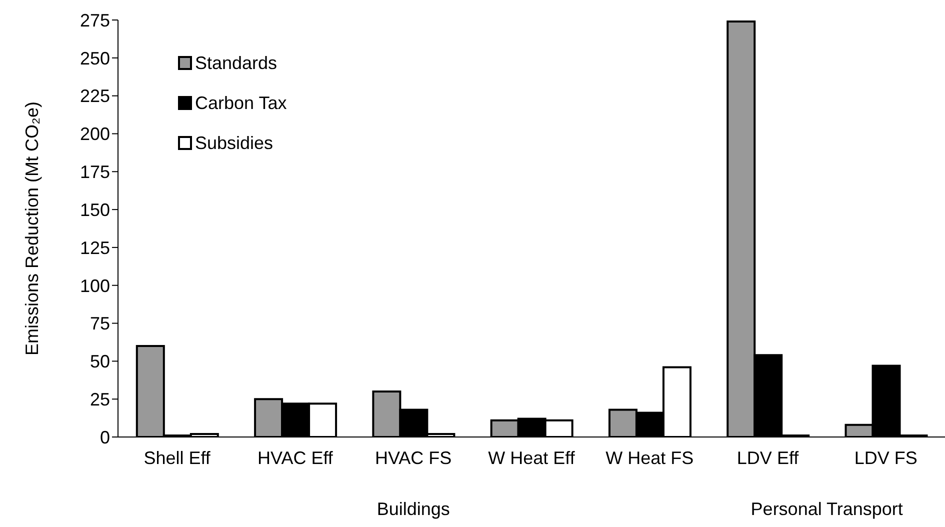 The width and height of the screenshot is (945, 527). What do you see at coordinates (95, 96) in the screenshot?
I see `y-tick-label: 225` at bounding box center [95, 96].